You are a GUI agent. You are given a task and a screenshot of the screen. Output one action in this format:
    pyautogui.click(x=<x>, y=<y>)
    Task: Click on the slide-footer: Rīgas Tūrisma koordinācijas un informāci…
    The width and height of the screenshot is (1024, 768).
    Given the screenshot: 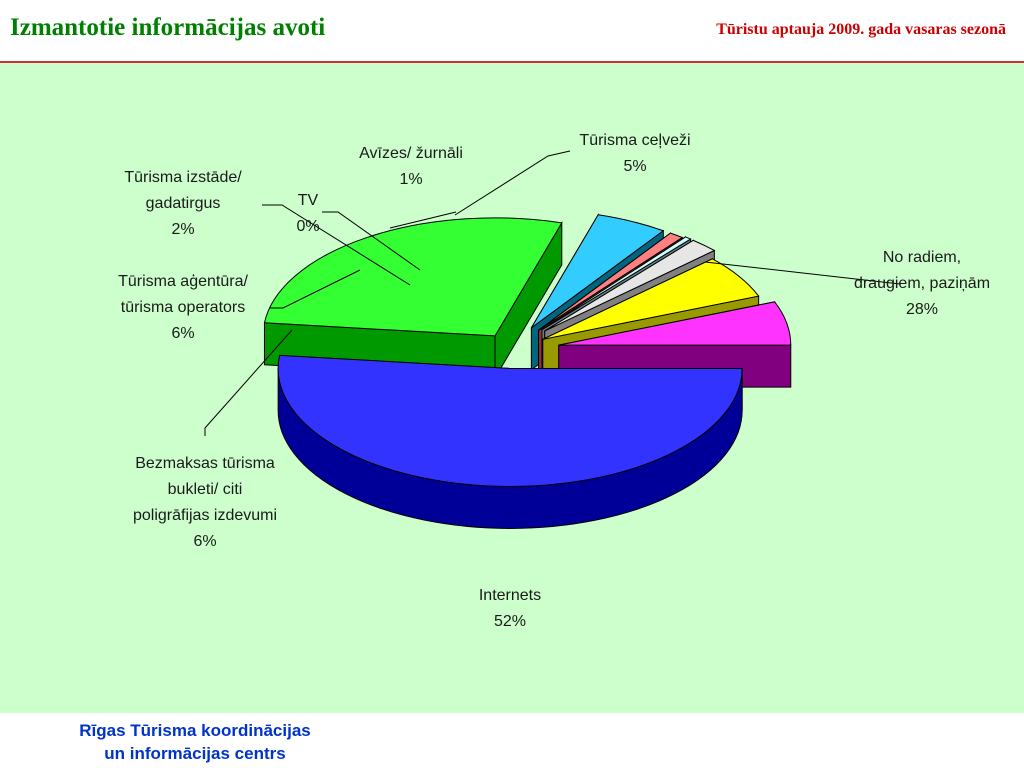 What is the action you would take?
    pyautogui.click(x=512, y=740)
    